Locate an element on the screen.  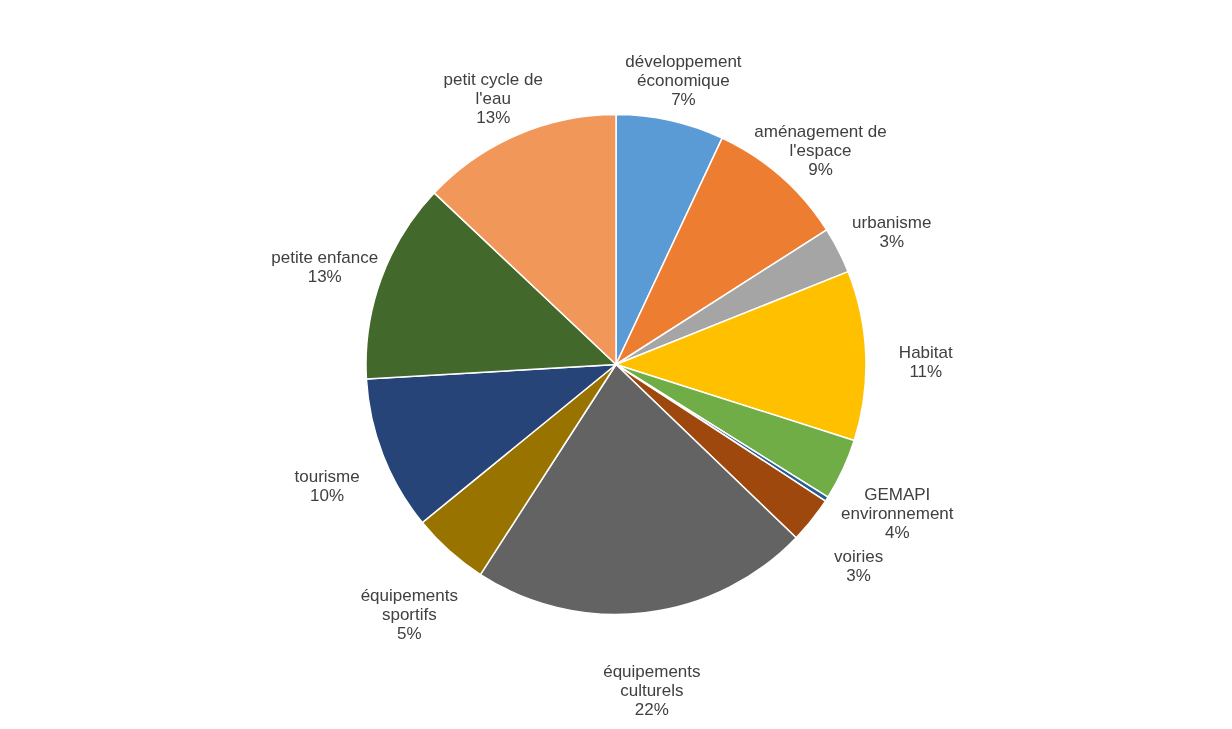
data-label: 7% is located at coordinates (683, 99).